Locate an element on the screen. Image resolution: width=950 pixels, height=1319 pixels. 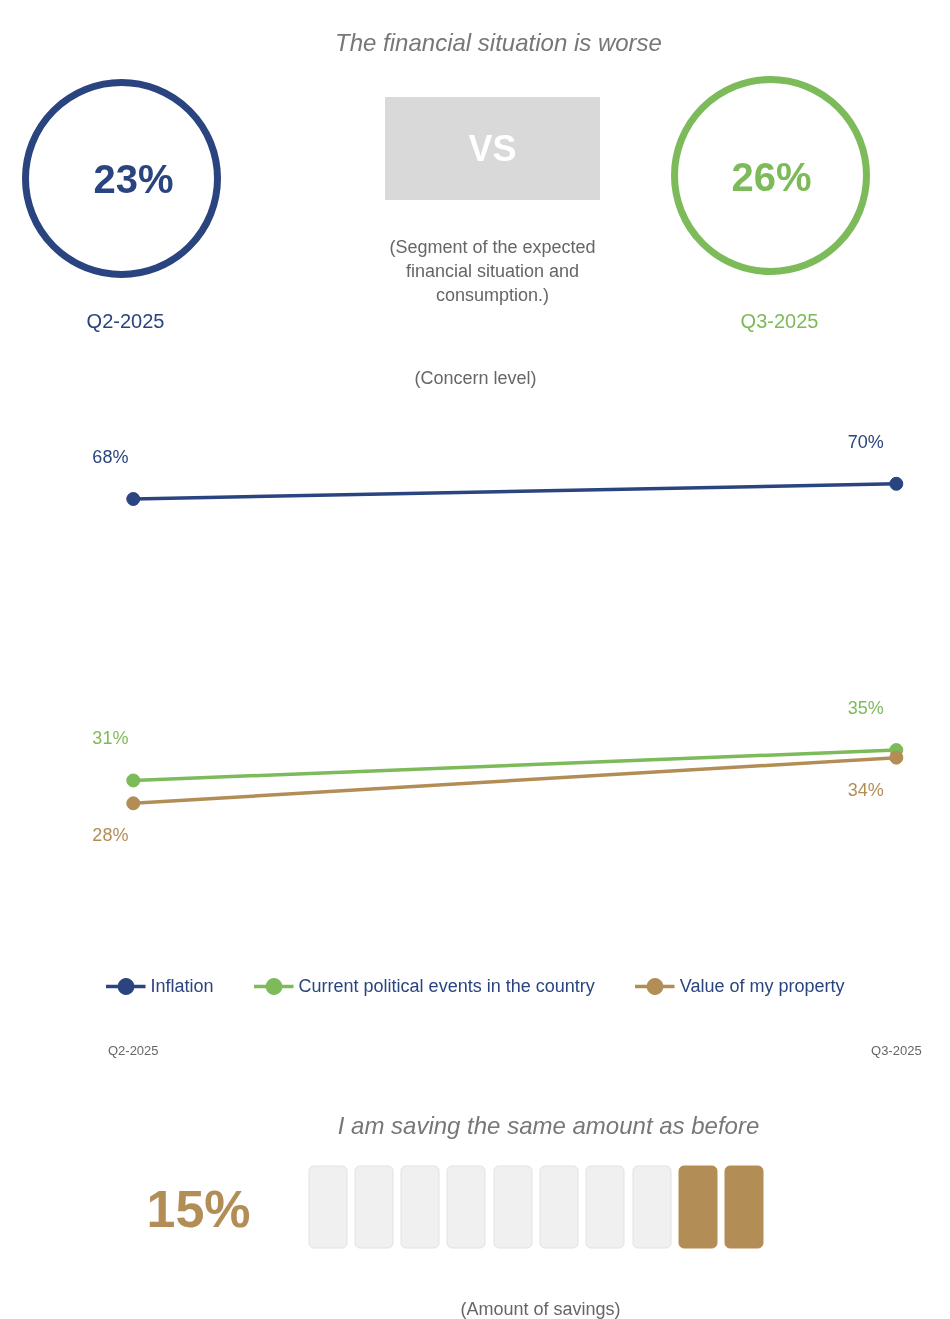
legend-label: Inflation is located at coordinates (182, 986).